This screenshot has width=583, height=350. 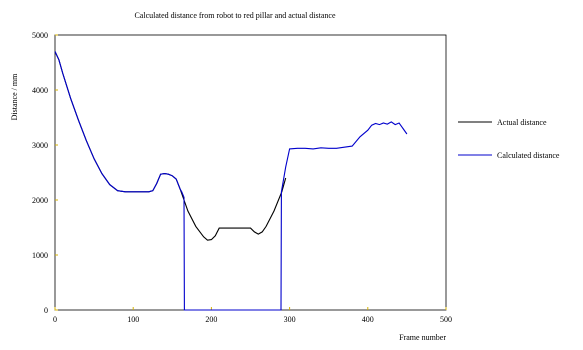 I want to click on x-axis-label: Frame number, so click(x=422, y=337).